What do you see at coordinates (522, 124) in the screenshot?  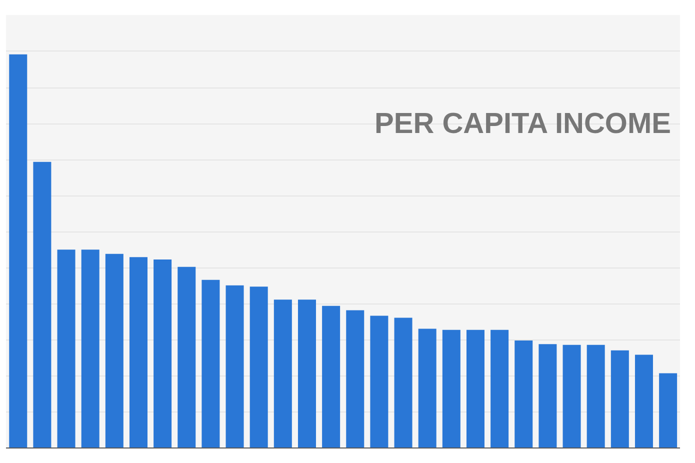 I see `text: PER CAPITA INCOME` at bounding box center [522, 124].